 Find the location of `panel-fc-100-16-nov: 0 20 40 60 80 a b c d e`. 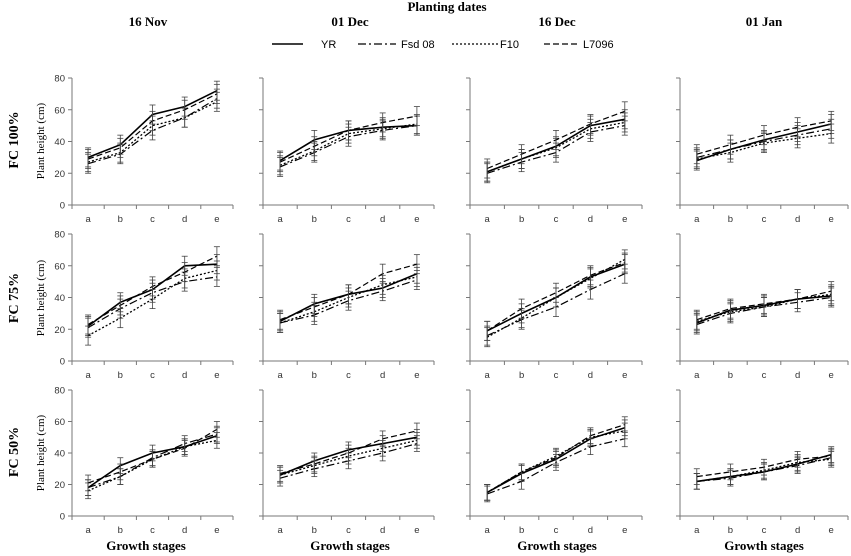

panel-fc-100-16-nov: 0 20 40 60 80 a b c d e is located at coordinates (144, 149).